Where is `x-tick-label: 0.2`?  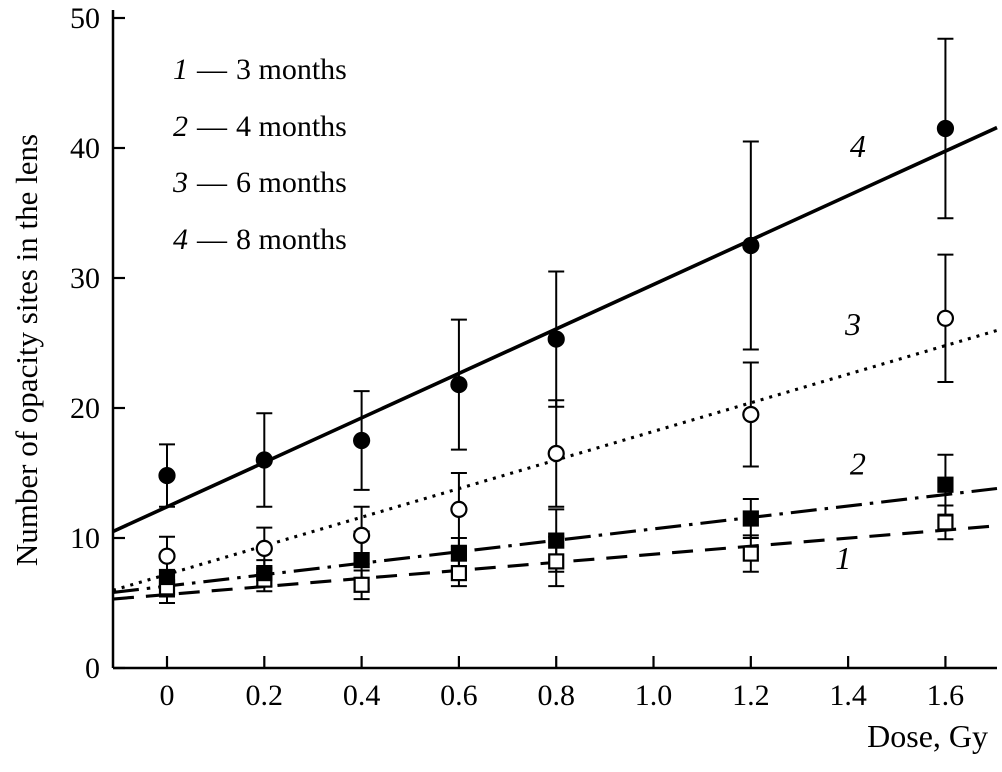 x-tick-label: 0.2 is located at coordinates (265, 695).